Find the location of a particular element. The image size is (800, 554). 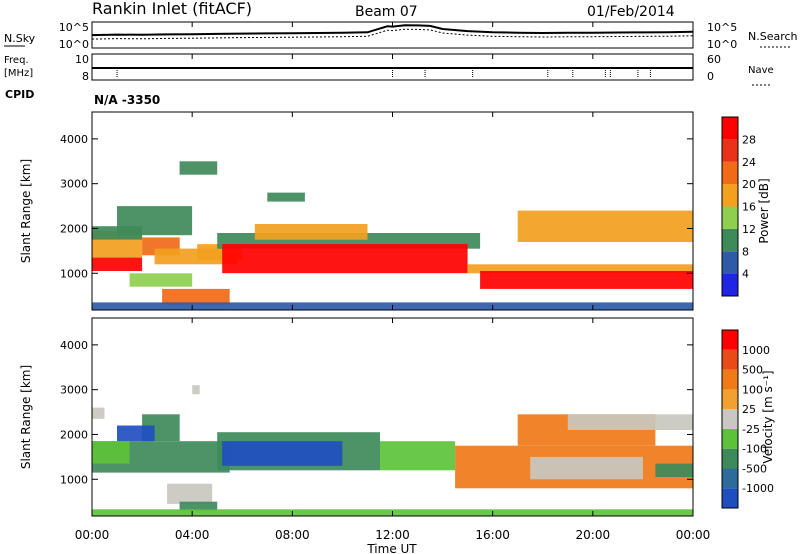

colorbar-tick-label: 25 is located at coordinates (749, 409).